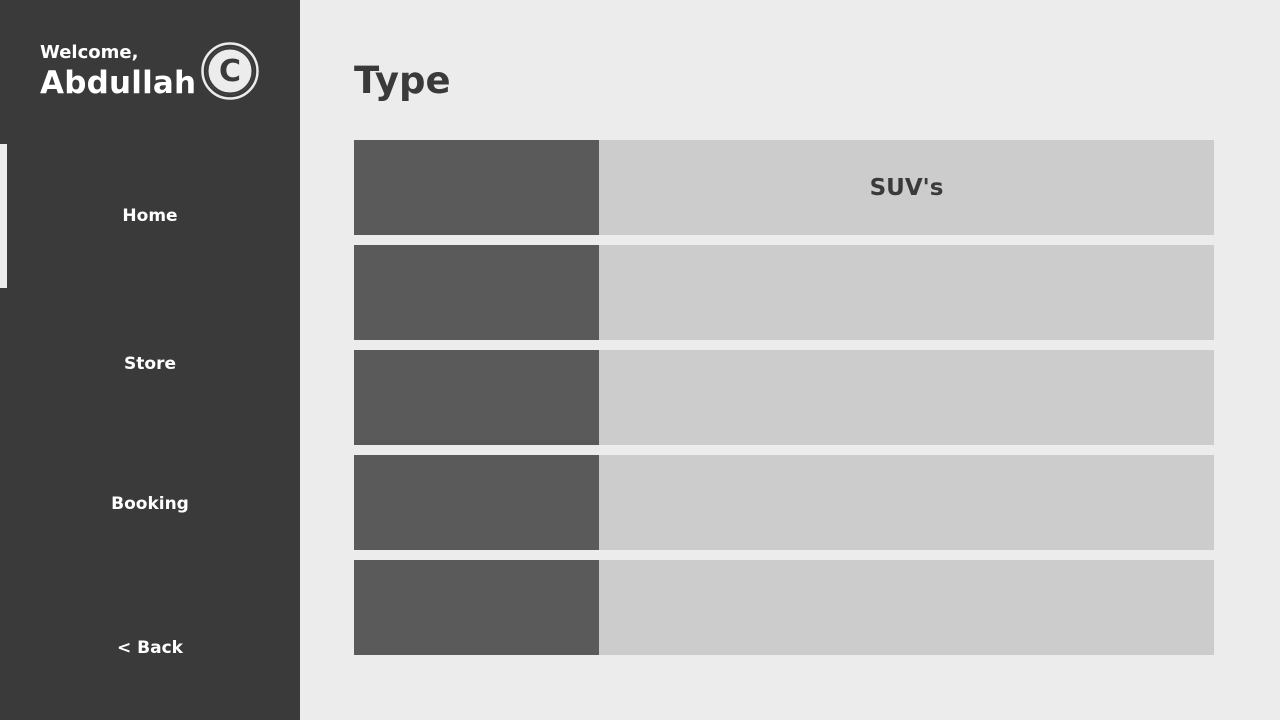 The width and height of the screenshot is (1280, 720). I want to click on sidebar-item-home: Home, so click(150, 216).